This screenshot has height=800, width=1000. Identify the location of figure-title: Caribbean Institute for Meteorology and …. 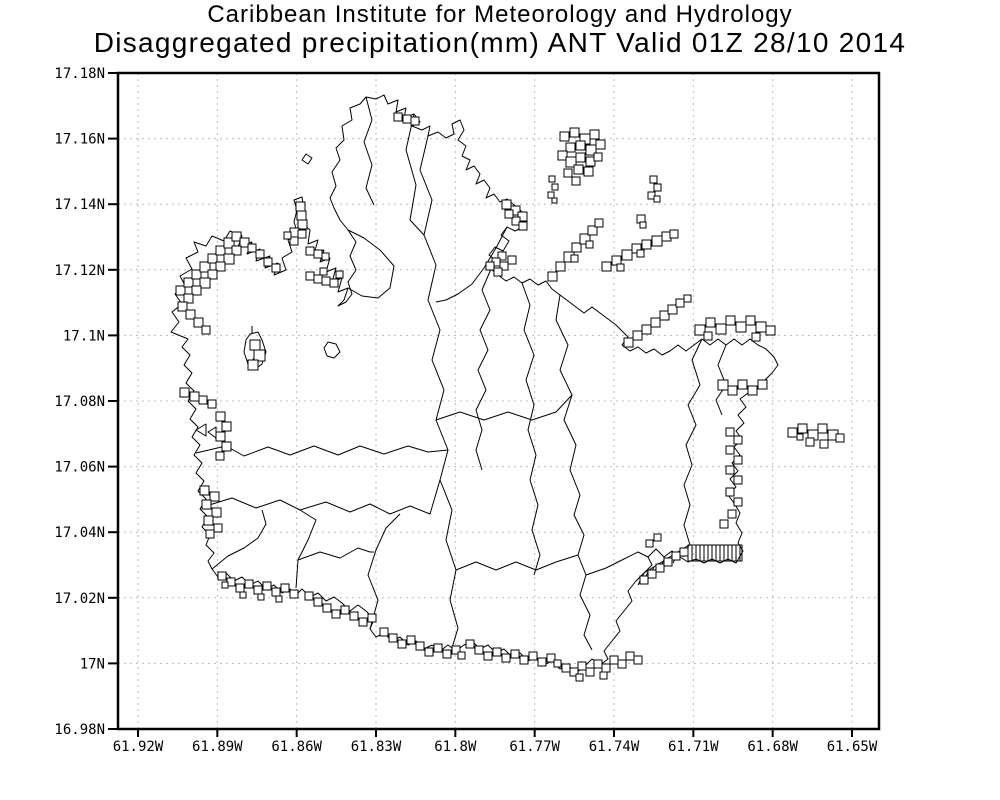
(500, 30).